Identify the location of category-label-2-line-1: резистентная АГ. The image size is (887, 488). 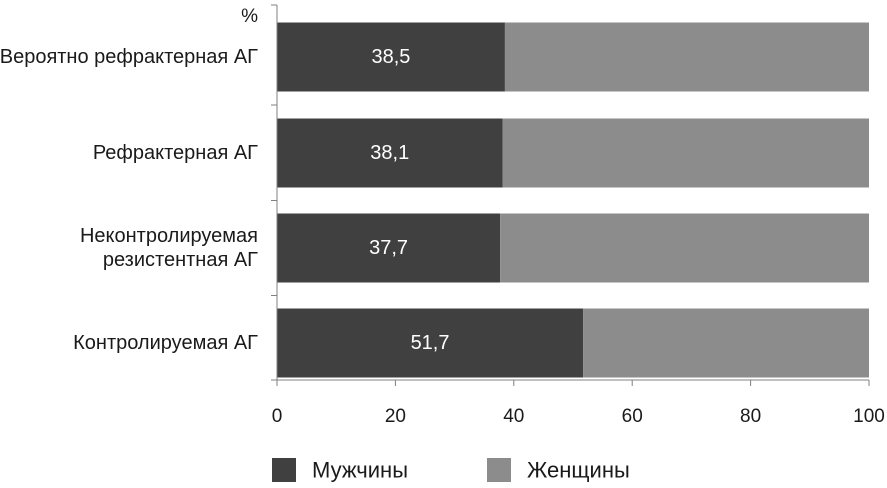
(180, 260).